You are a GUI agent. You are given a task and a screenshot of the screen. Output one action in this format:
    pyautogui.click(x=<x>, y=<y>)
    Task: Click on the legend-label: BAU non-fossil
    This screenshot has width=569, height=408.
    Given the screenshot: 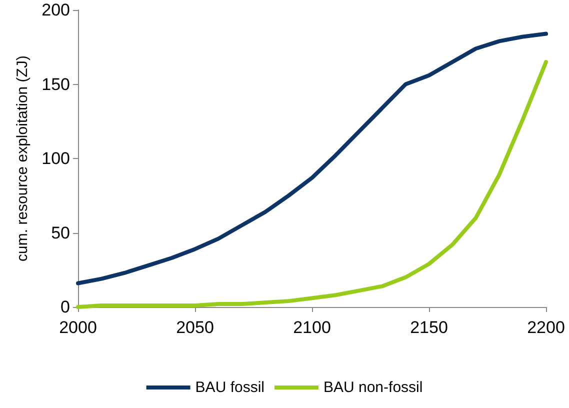 What is the action you would take?
    pyautogui.click(x=373, y=387)
    